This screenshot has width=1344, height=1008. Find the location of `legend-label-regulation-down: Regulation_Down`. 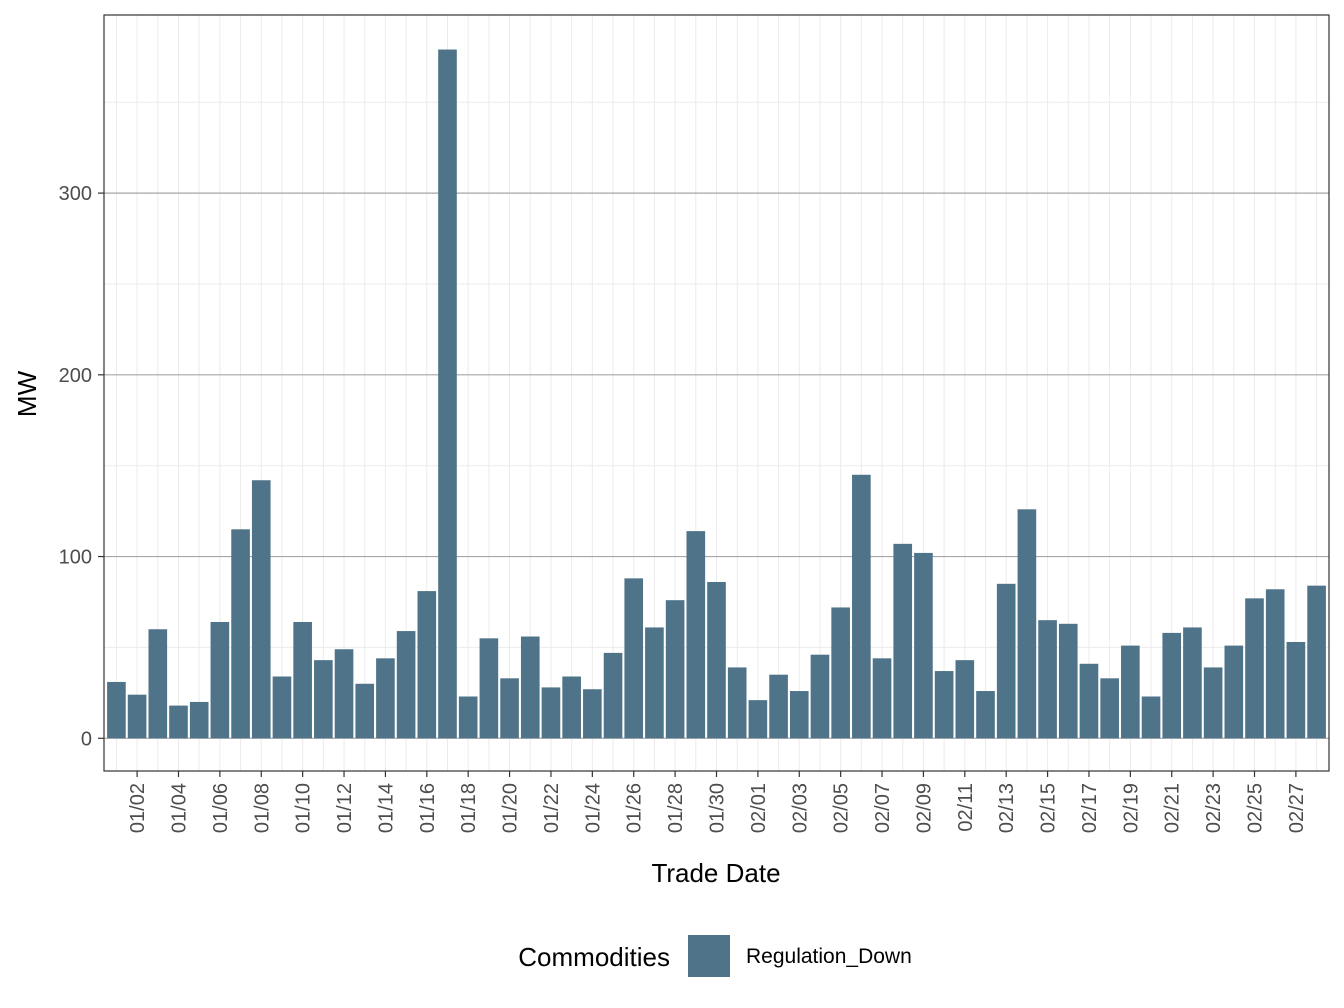

legend-label-regulation-down: Regulation_Down is located at coordinates (829, 956).